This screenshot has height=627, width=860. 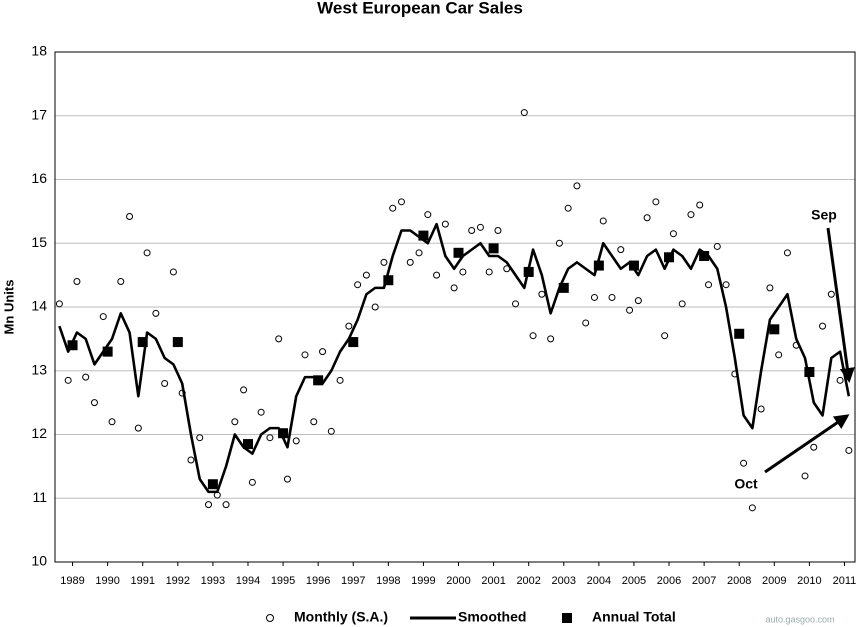 What do you see at coordinates (704, 581) in the screenshot?
I see `x-tick-label: 2007` at bounding box center [704, 581].